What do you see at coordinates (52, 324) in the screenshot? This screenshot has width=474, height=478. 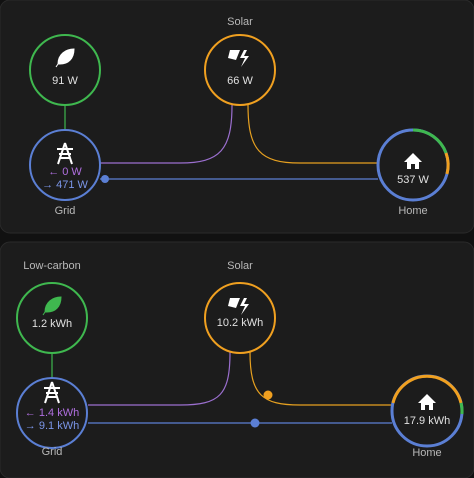 I see `low-carbon-value: 1.2 kWh` at bounding box center [52, 324].